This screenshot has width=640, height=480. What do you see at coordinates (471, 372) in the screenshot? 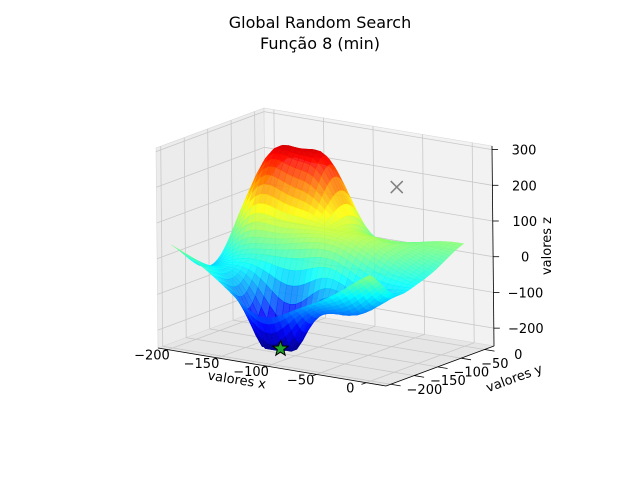
I see `y-tick-label: −100` at bounding box center [471, 372].